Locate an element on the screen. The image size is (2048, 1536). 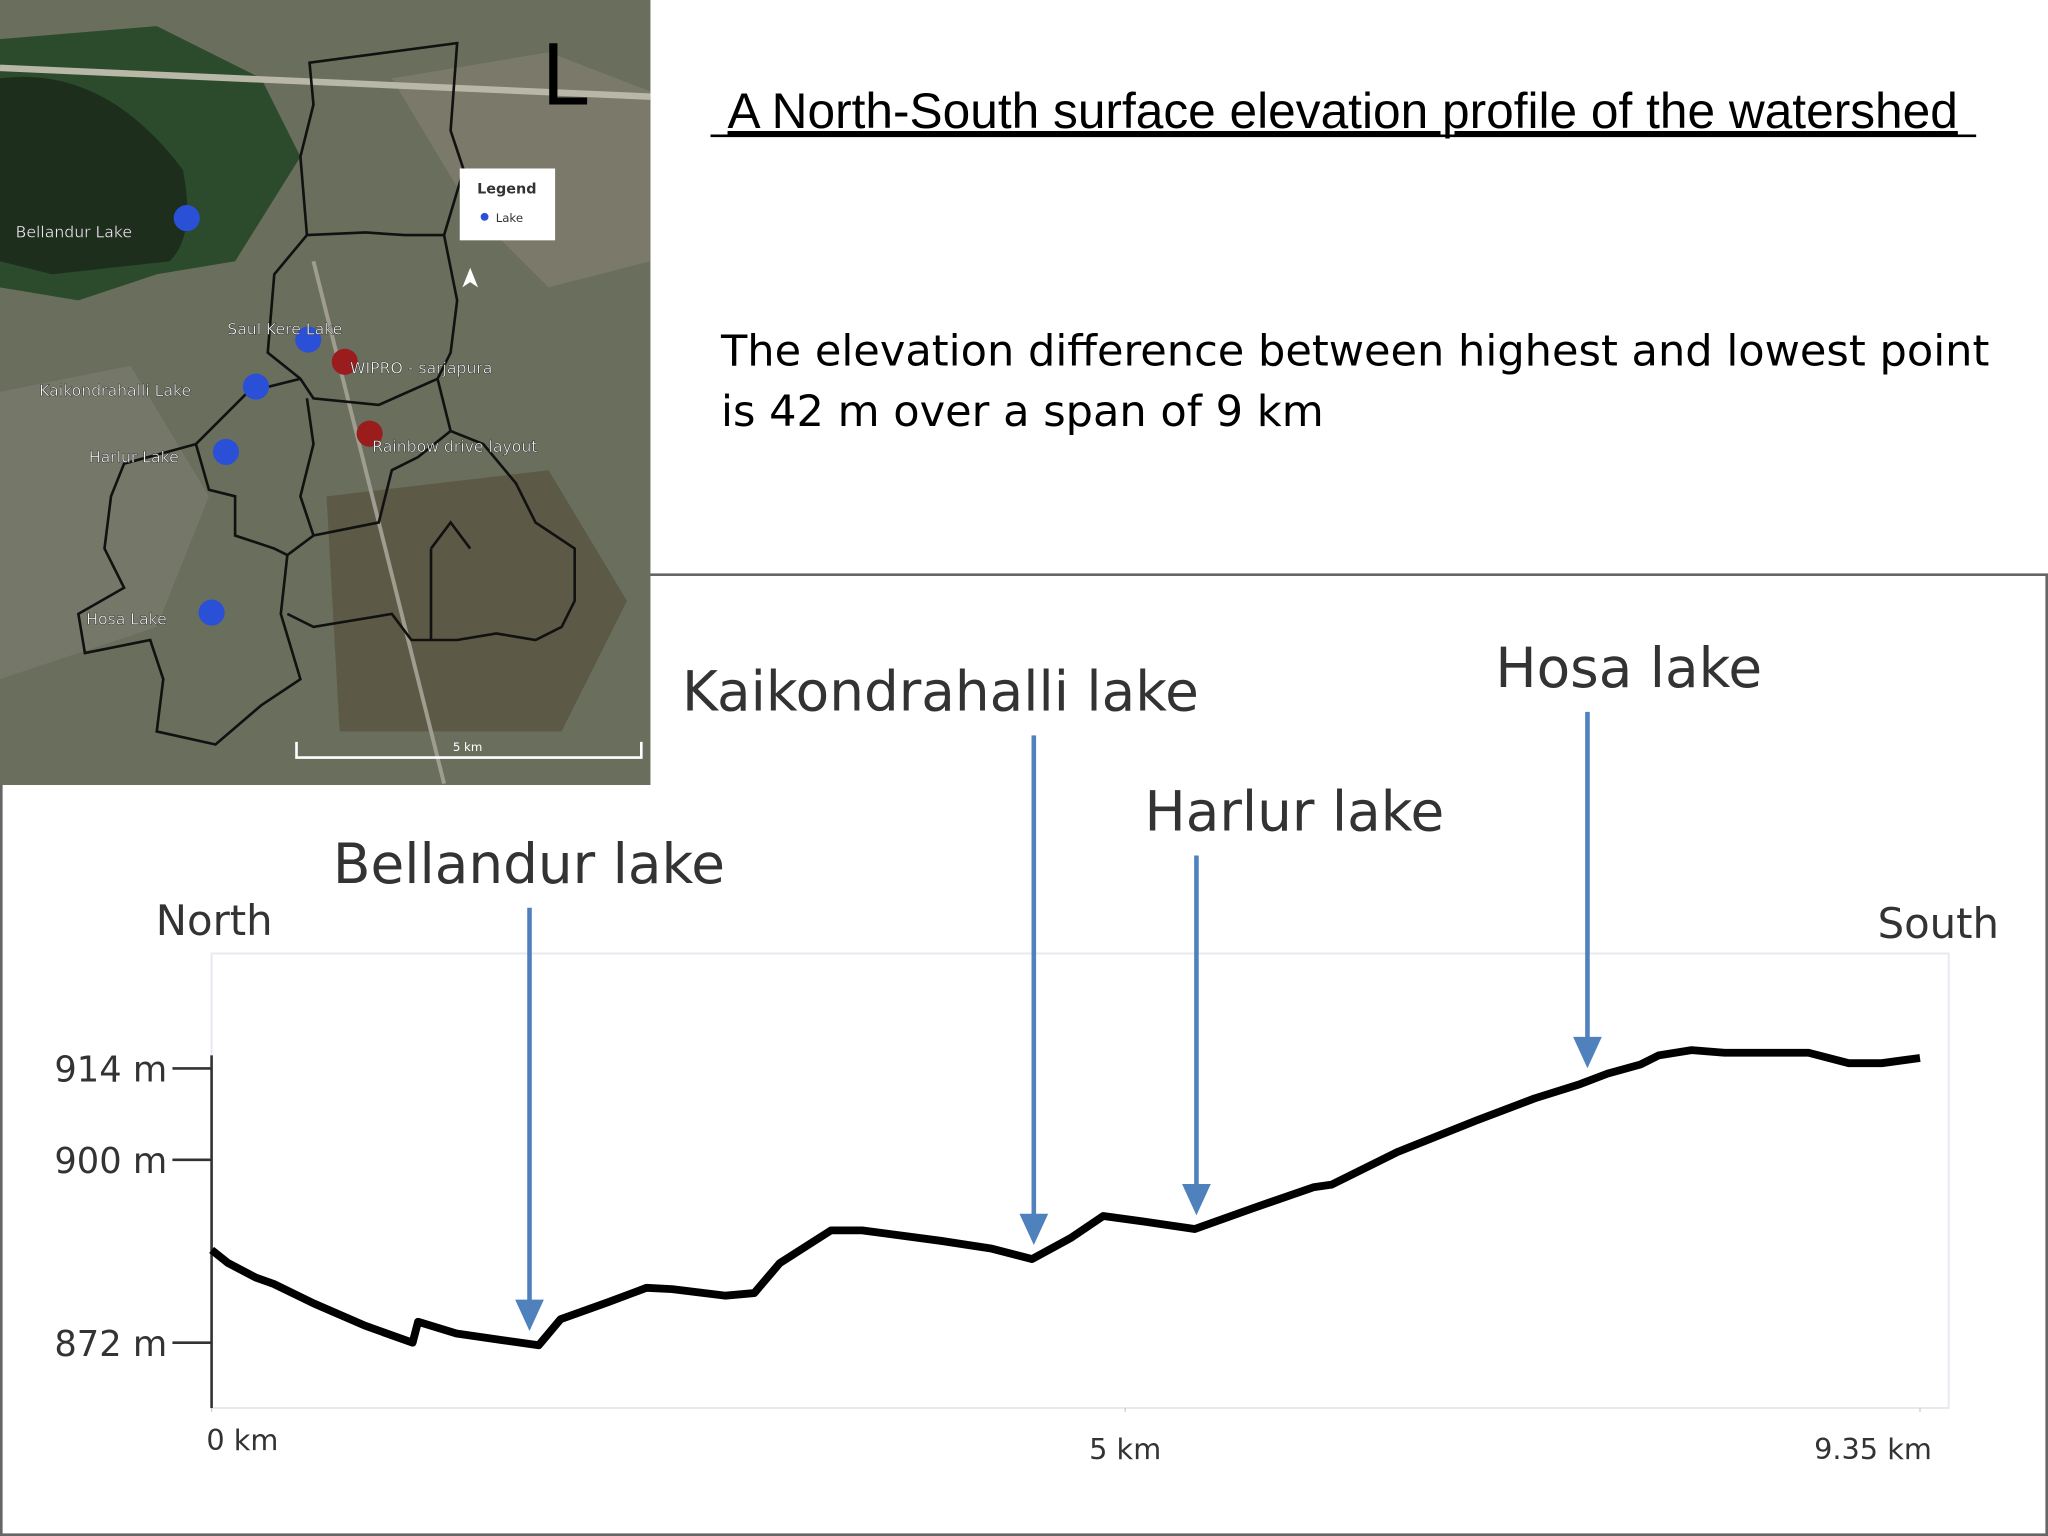
y-tick-label: 872 m is located at coordinates (110, 1344).